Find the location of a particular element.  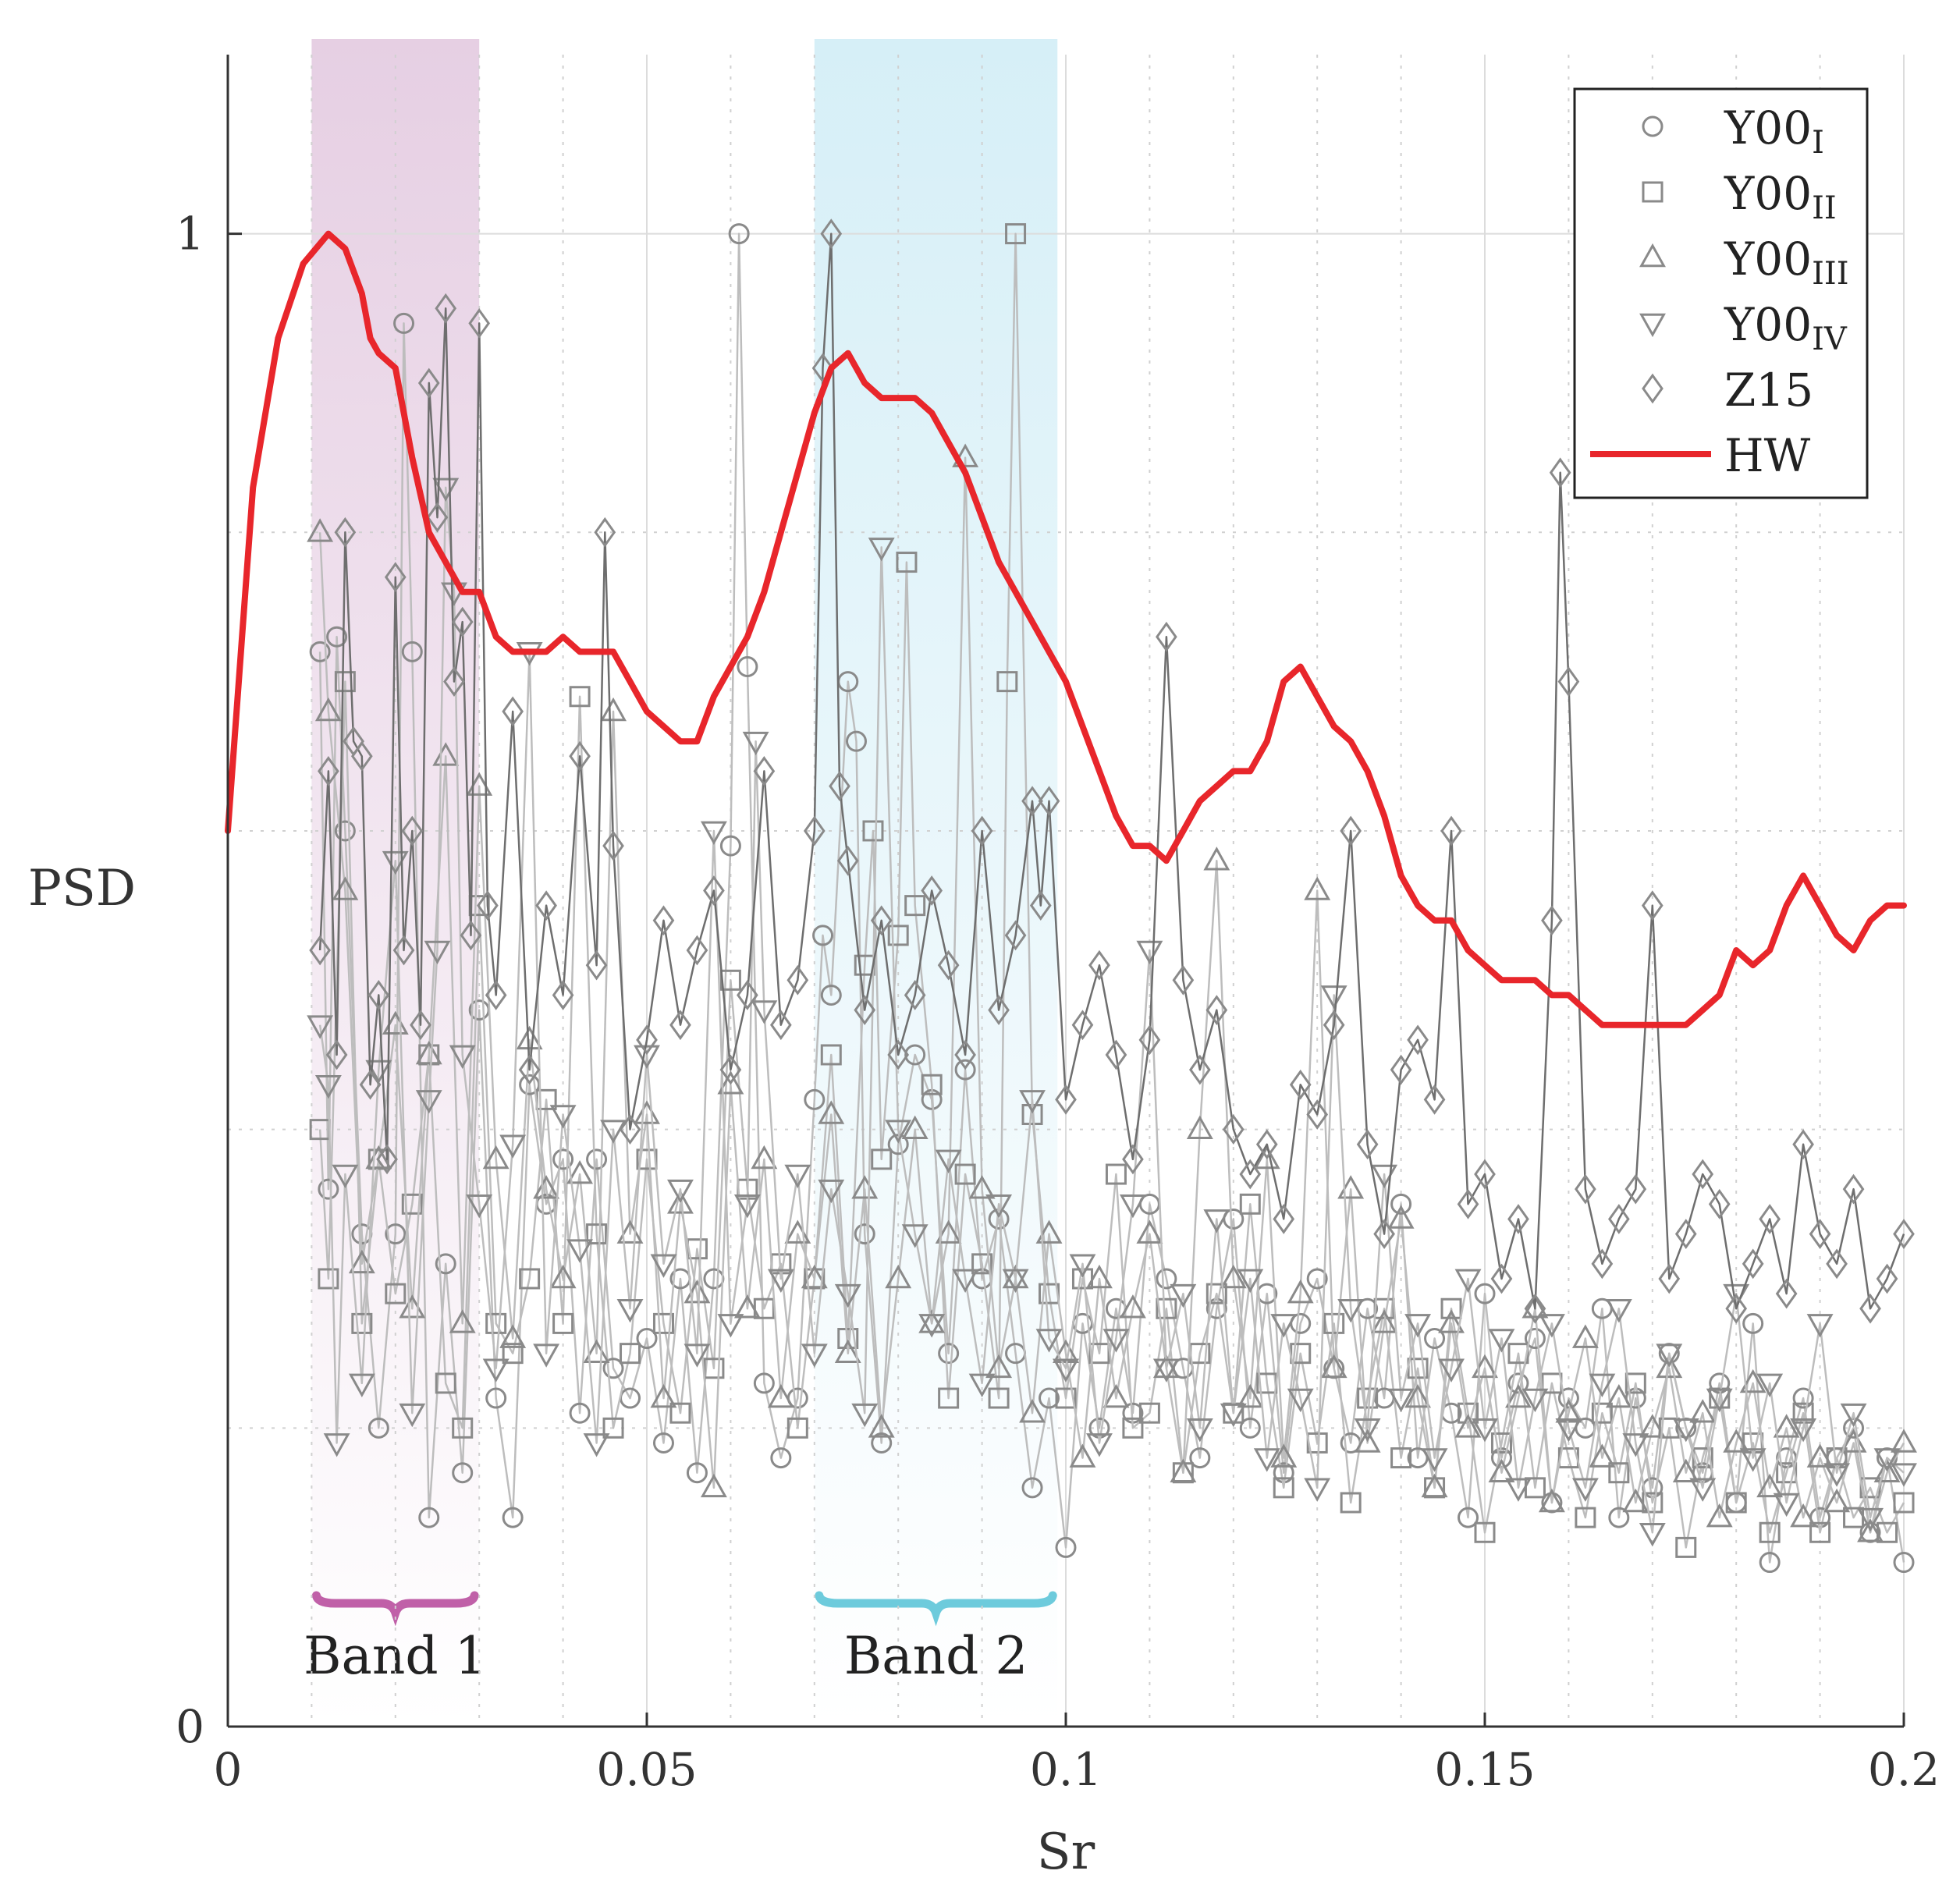

legend-swatch-y00iii is located at coordinates (1653, 255).